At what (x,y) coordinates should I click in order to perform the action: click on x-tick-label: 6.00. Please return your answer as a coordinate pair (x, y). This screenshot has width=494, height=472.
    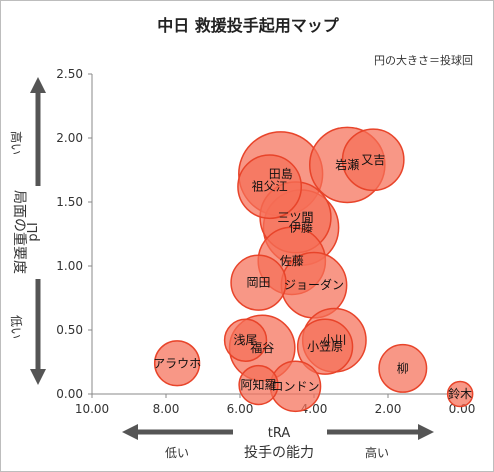
    Looking at the image, I should click on (240, 409).